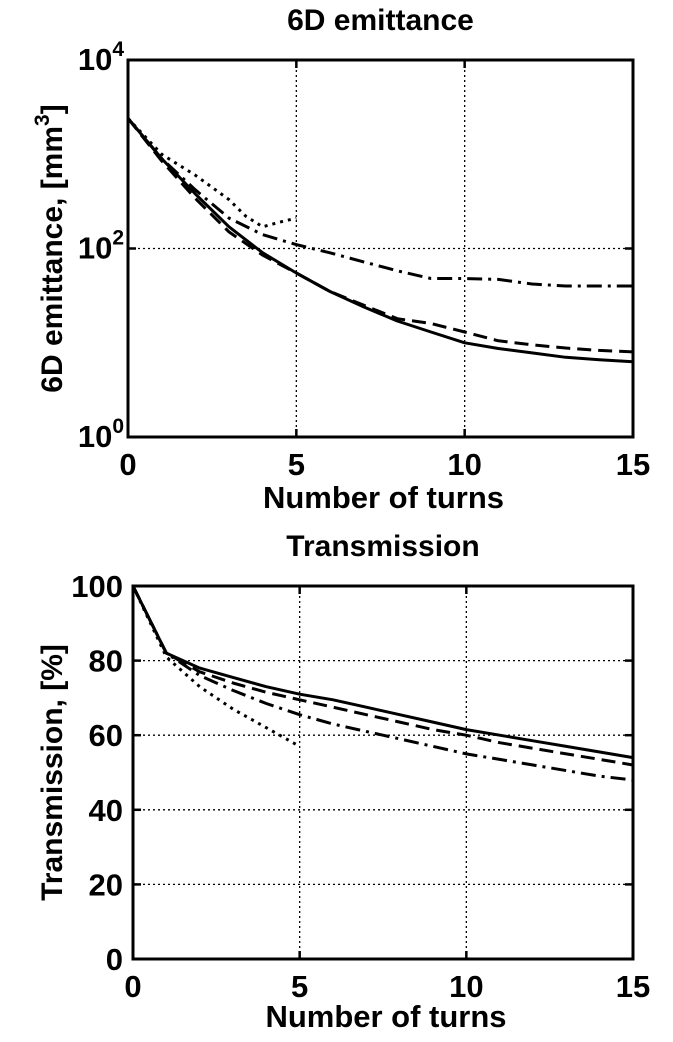  What do you see at coordinates (118, 49) in the screenshot?
I see `y-tick-exponent: 4` at bounding box center [118, 49].